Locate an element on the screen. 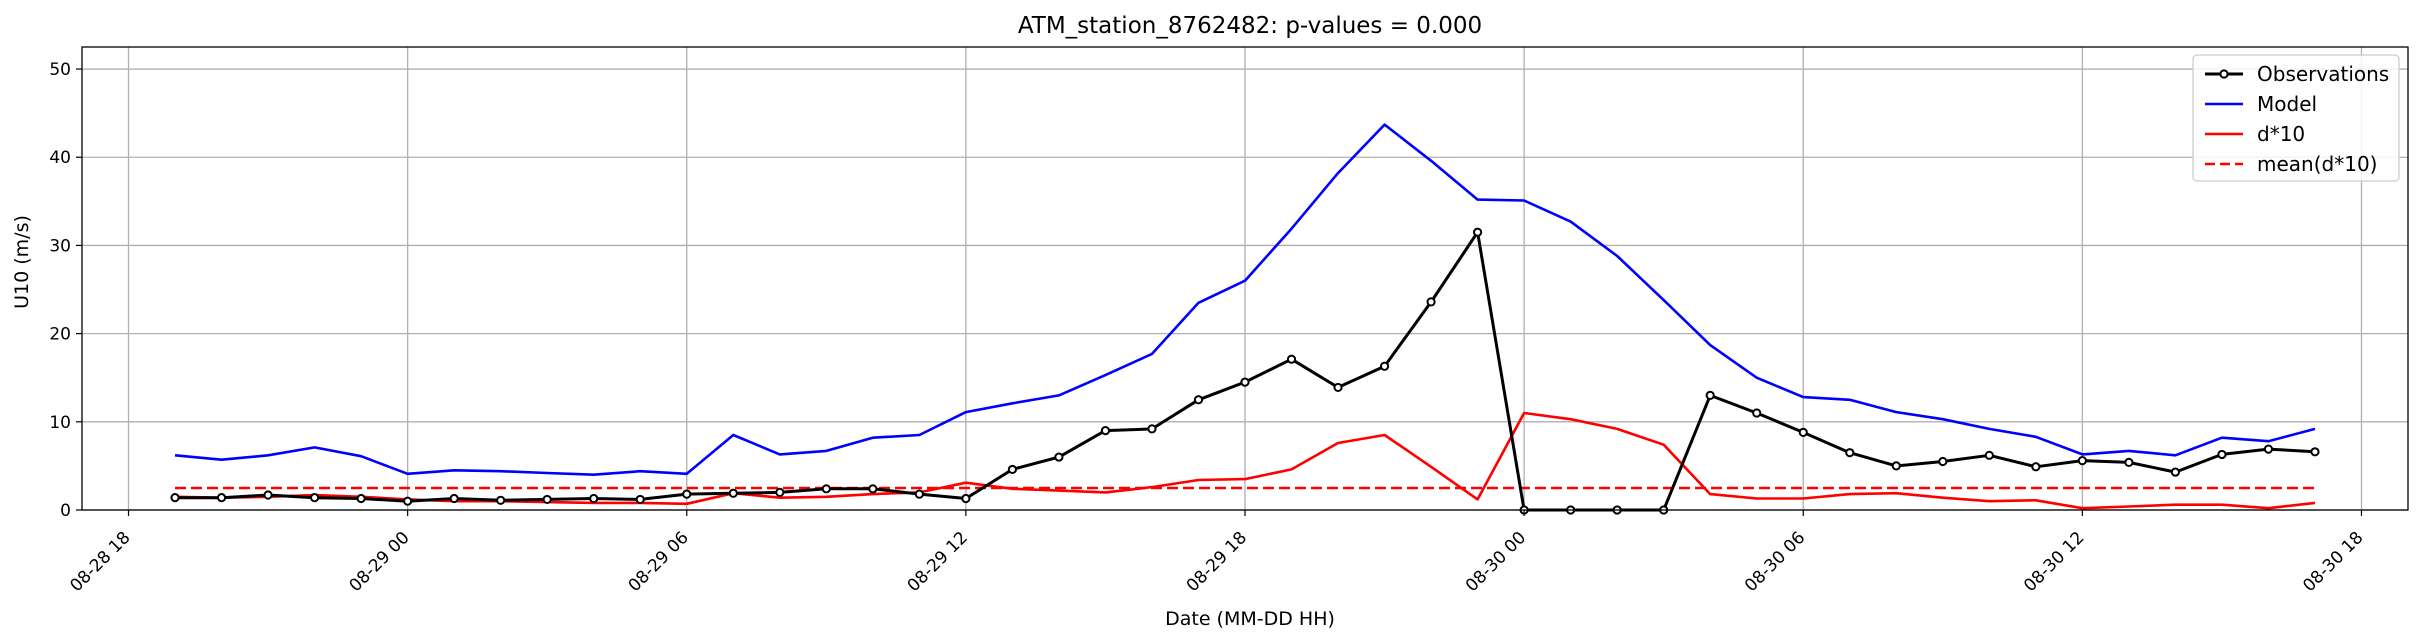  y-tick-label: 0 is located at coordinates (65, 511).